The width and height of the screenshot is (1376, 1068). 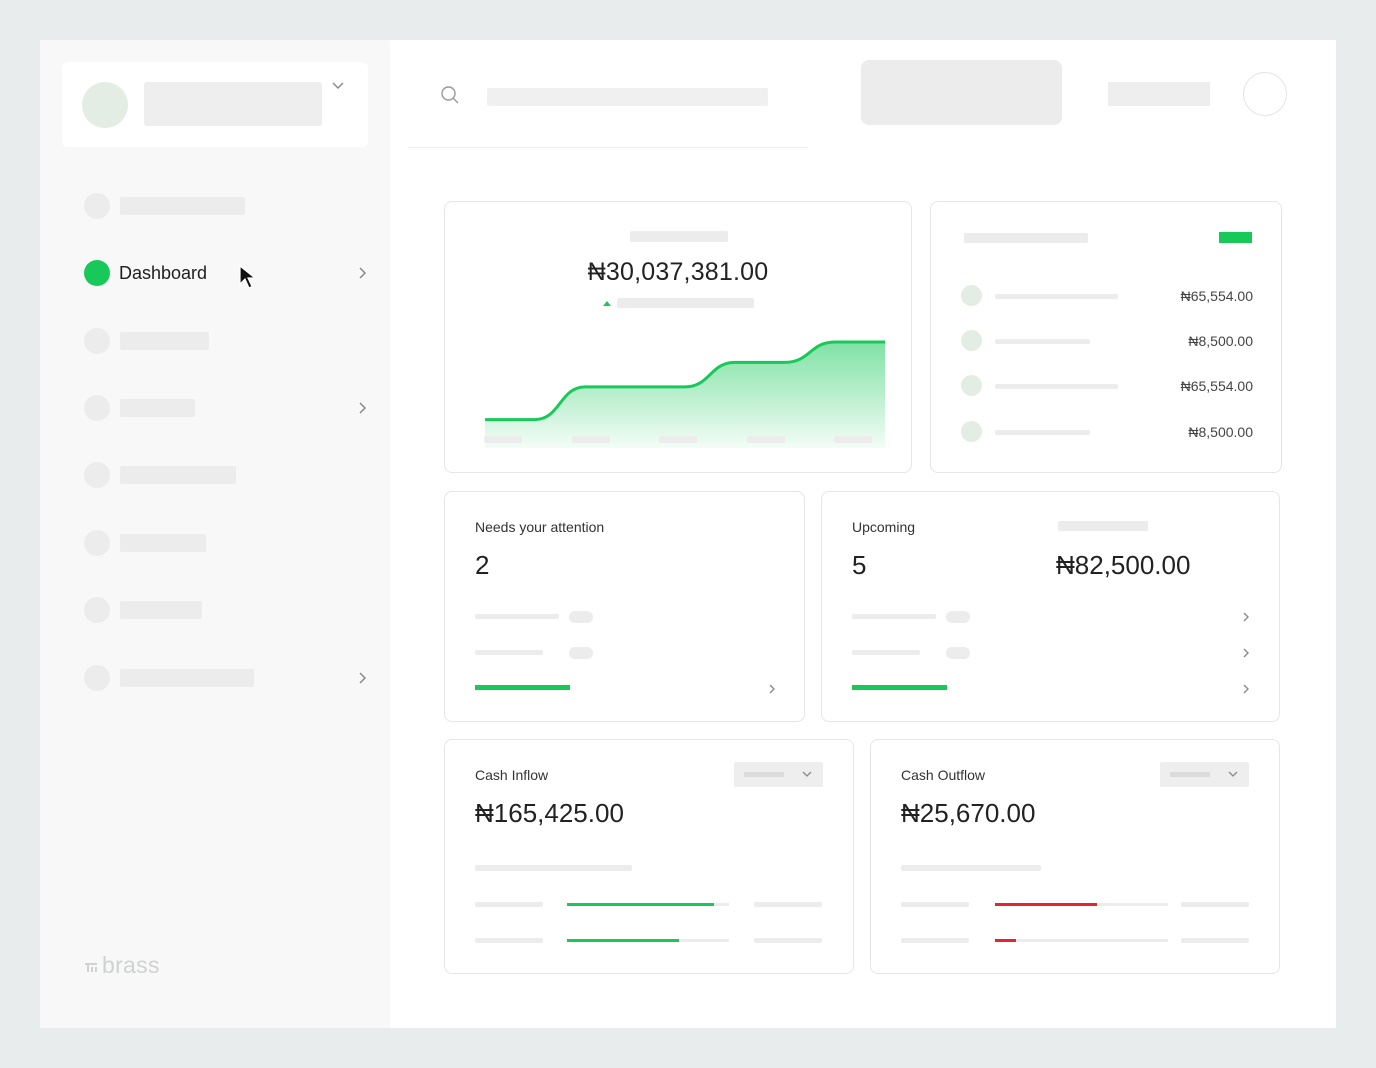 I want to click on card-title: Needs your attention, so click(x=540, y=527).